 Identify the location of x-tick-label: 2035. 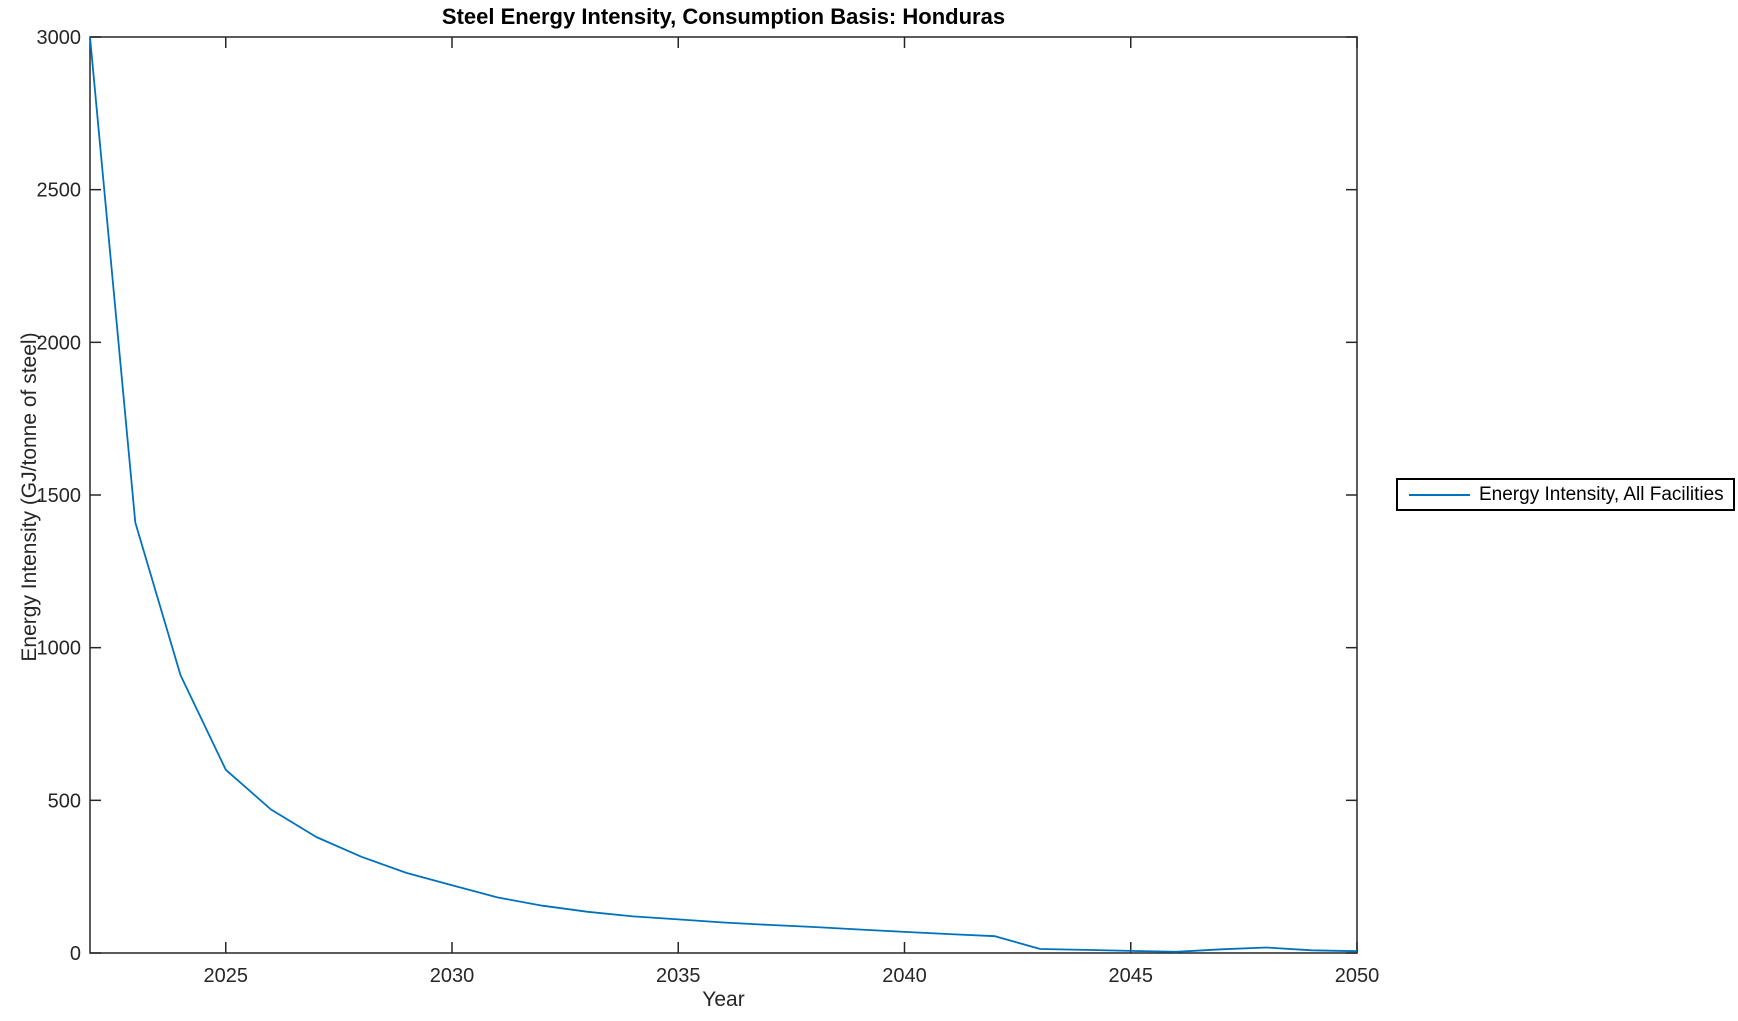
(678, 976).